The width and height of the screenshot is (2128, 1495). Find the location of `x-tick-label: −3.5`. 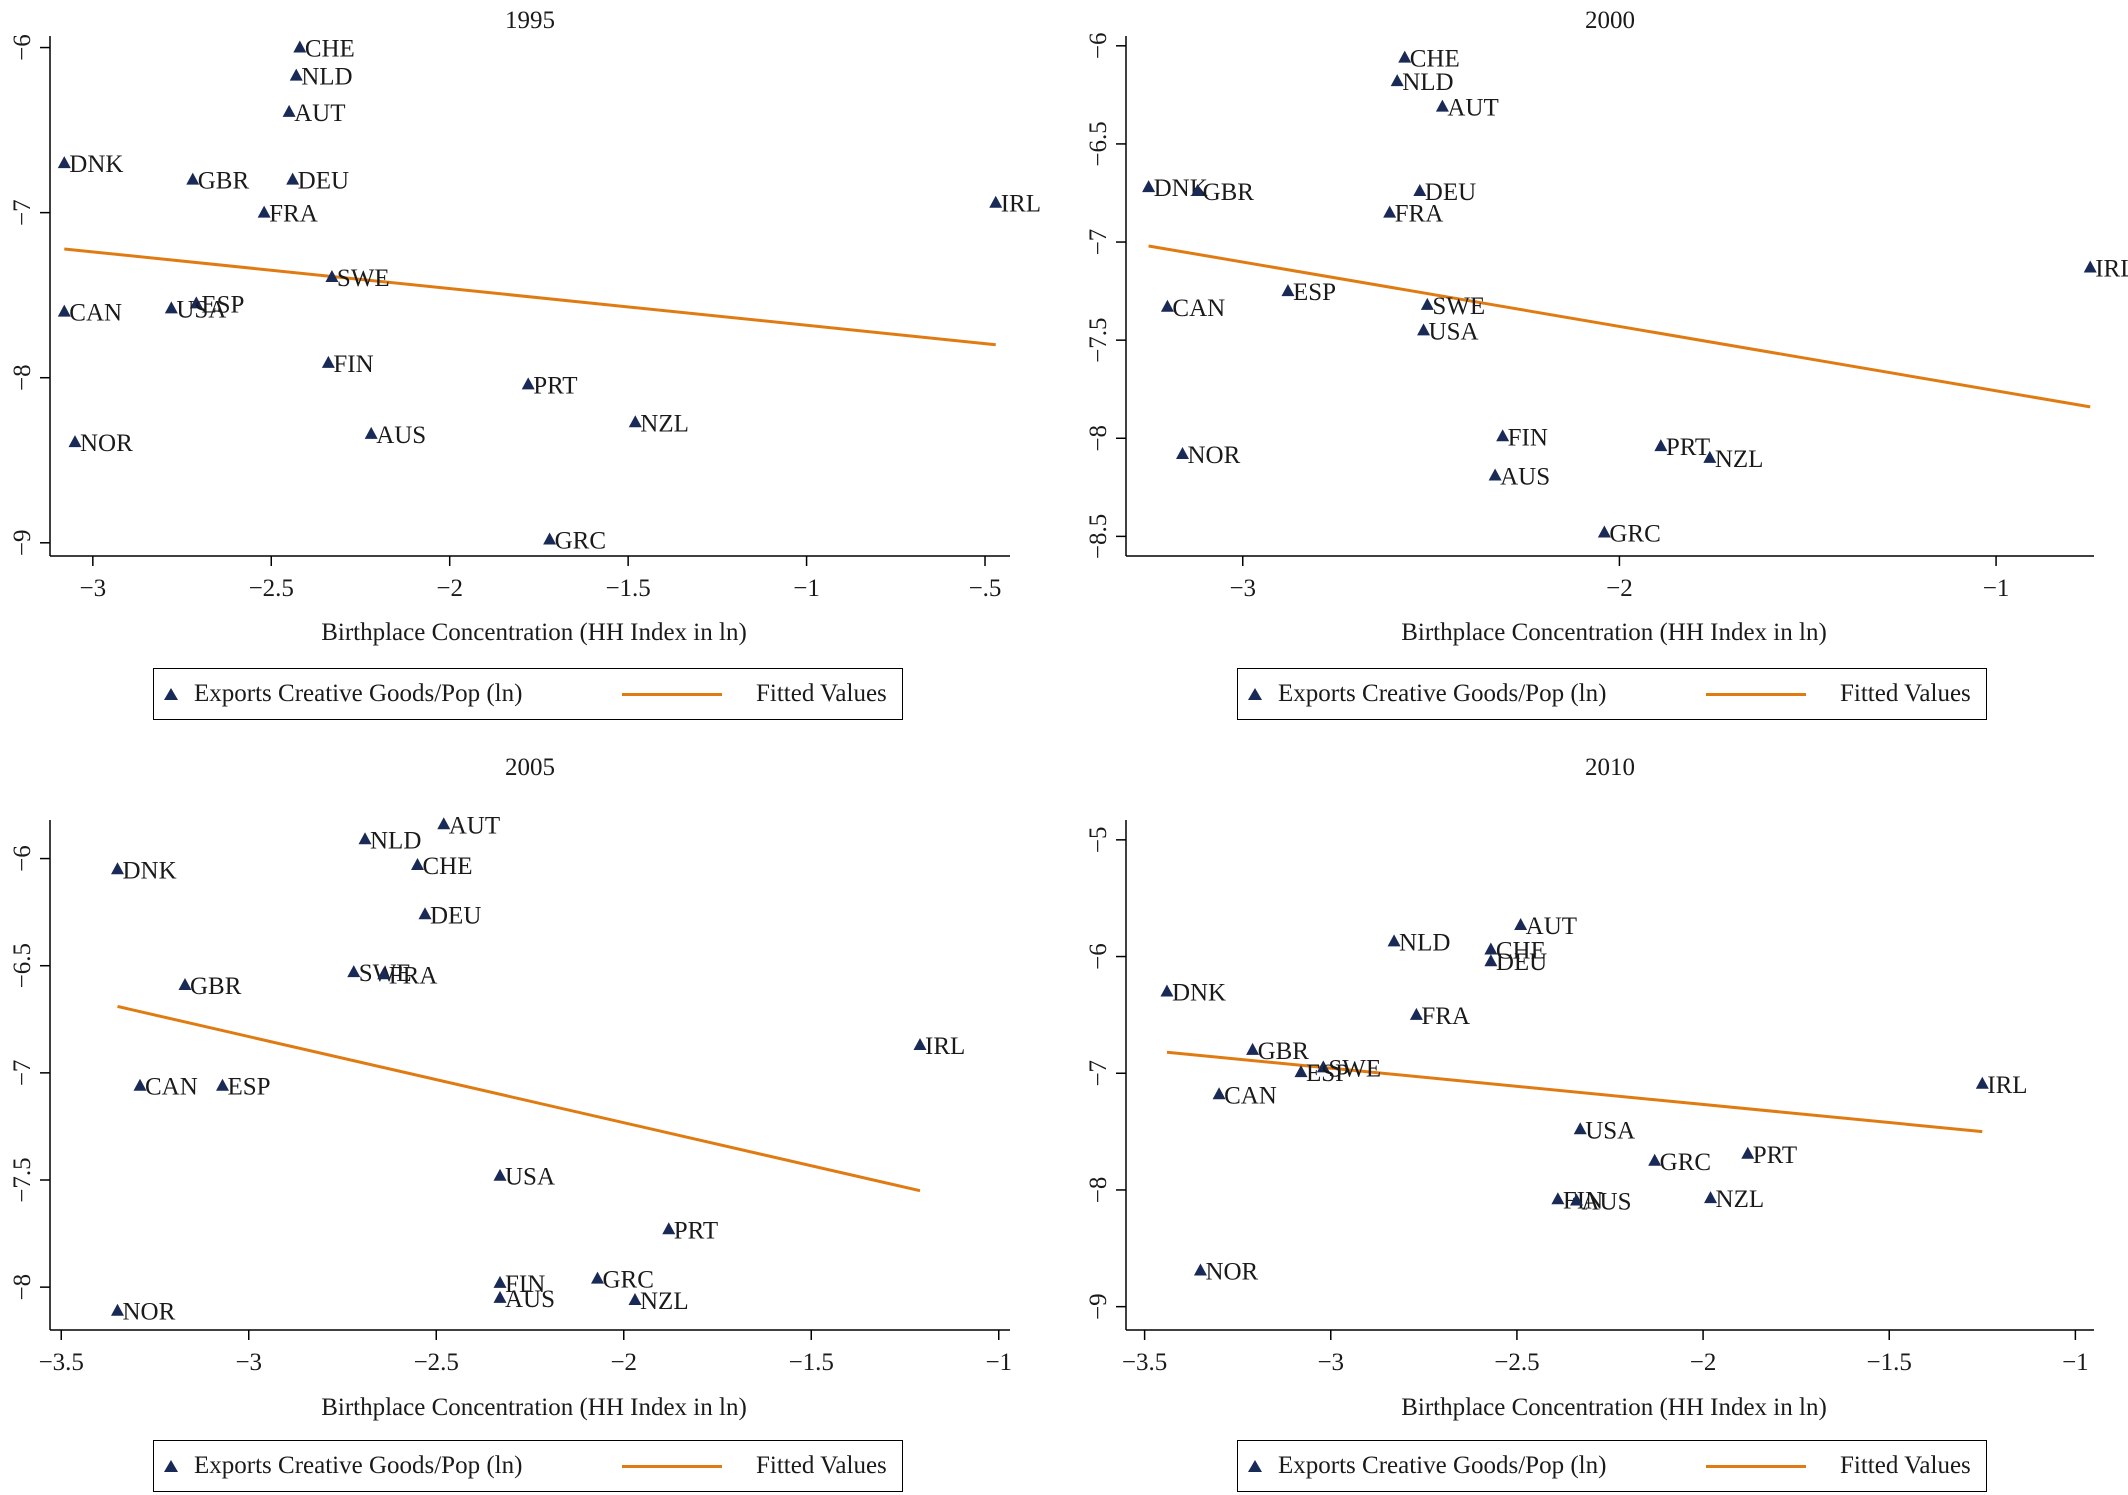

x-tick-label: −3.5 is located at coordinates (1144, 1362).